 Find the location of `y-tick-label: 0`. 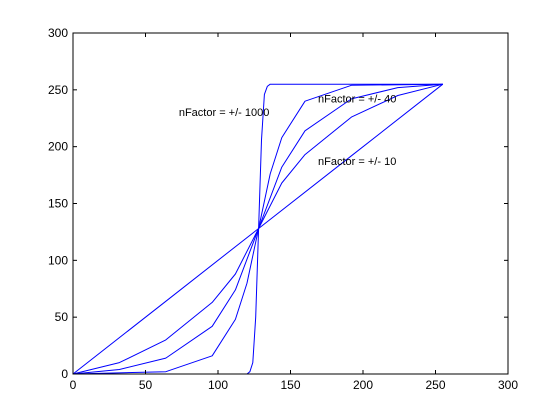

y-tick-label: 0 is located at coordinates (64, 374).